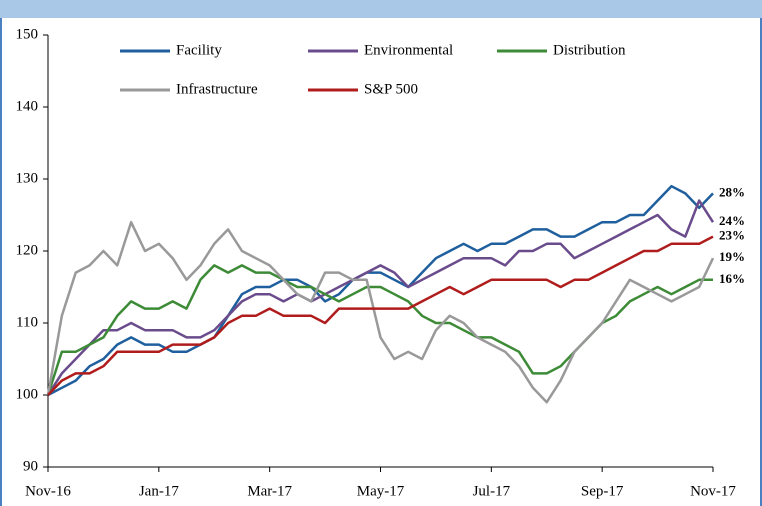 This screenshot has width=762, height=506. What do you see at coordinates (408, 50) in the screenshot?
I see `legend-label: Environmental` at bounding box center [408, 50].